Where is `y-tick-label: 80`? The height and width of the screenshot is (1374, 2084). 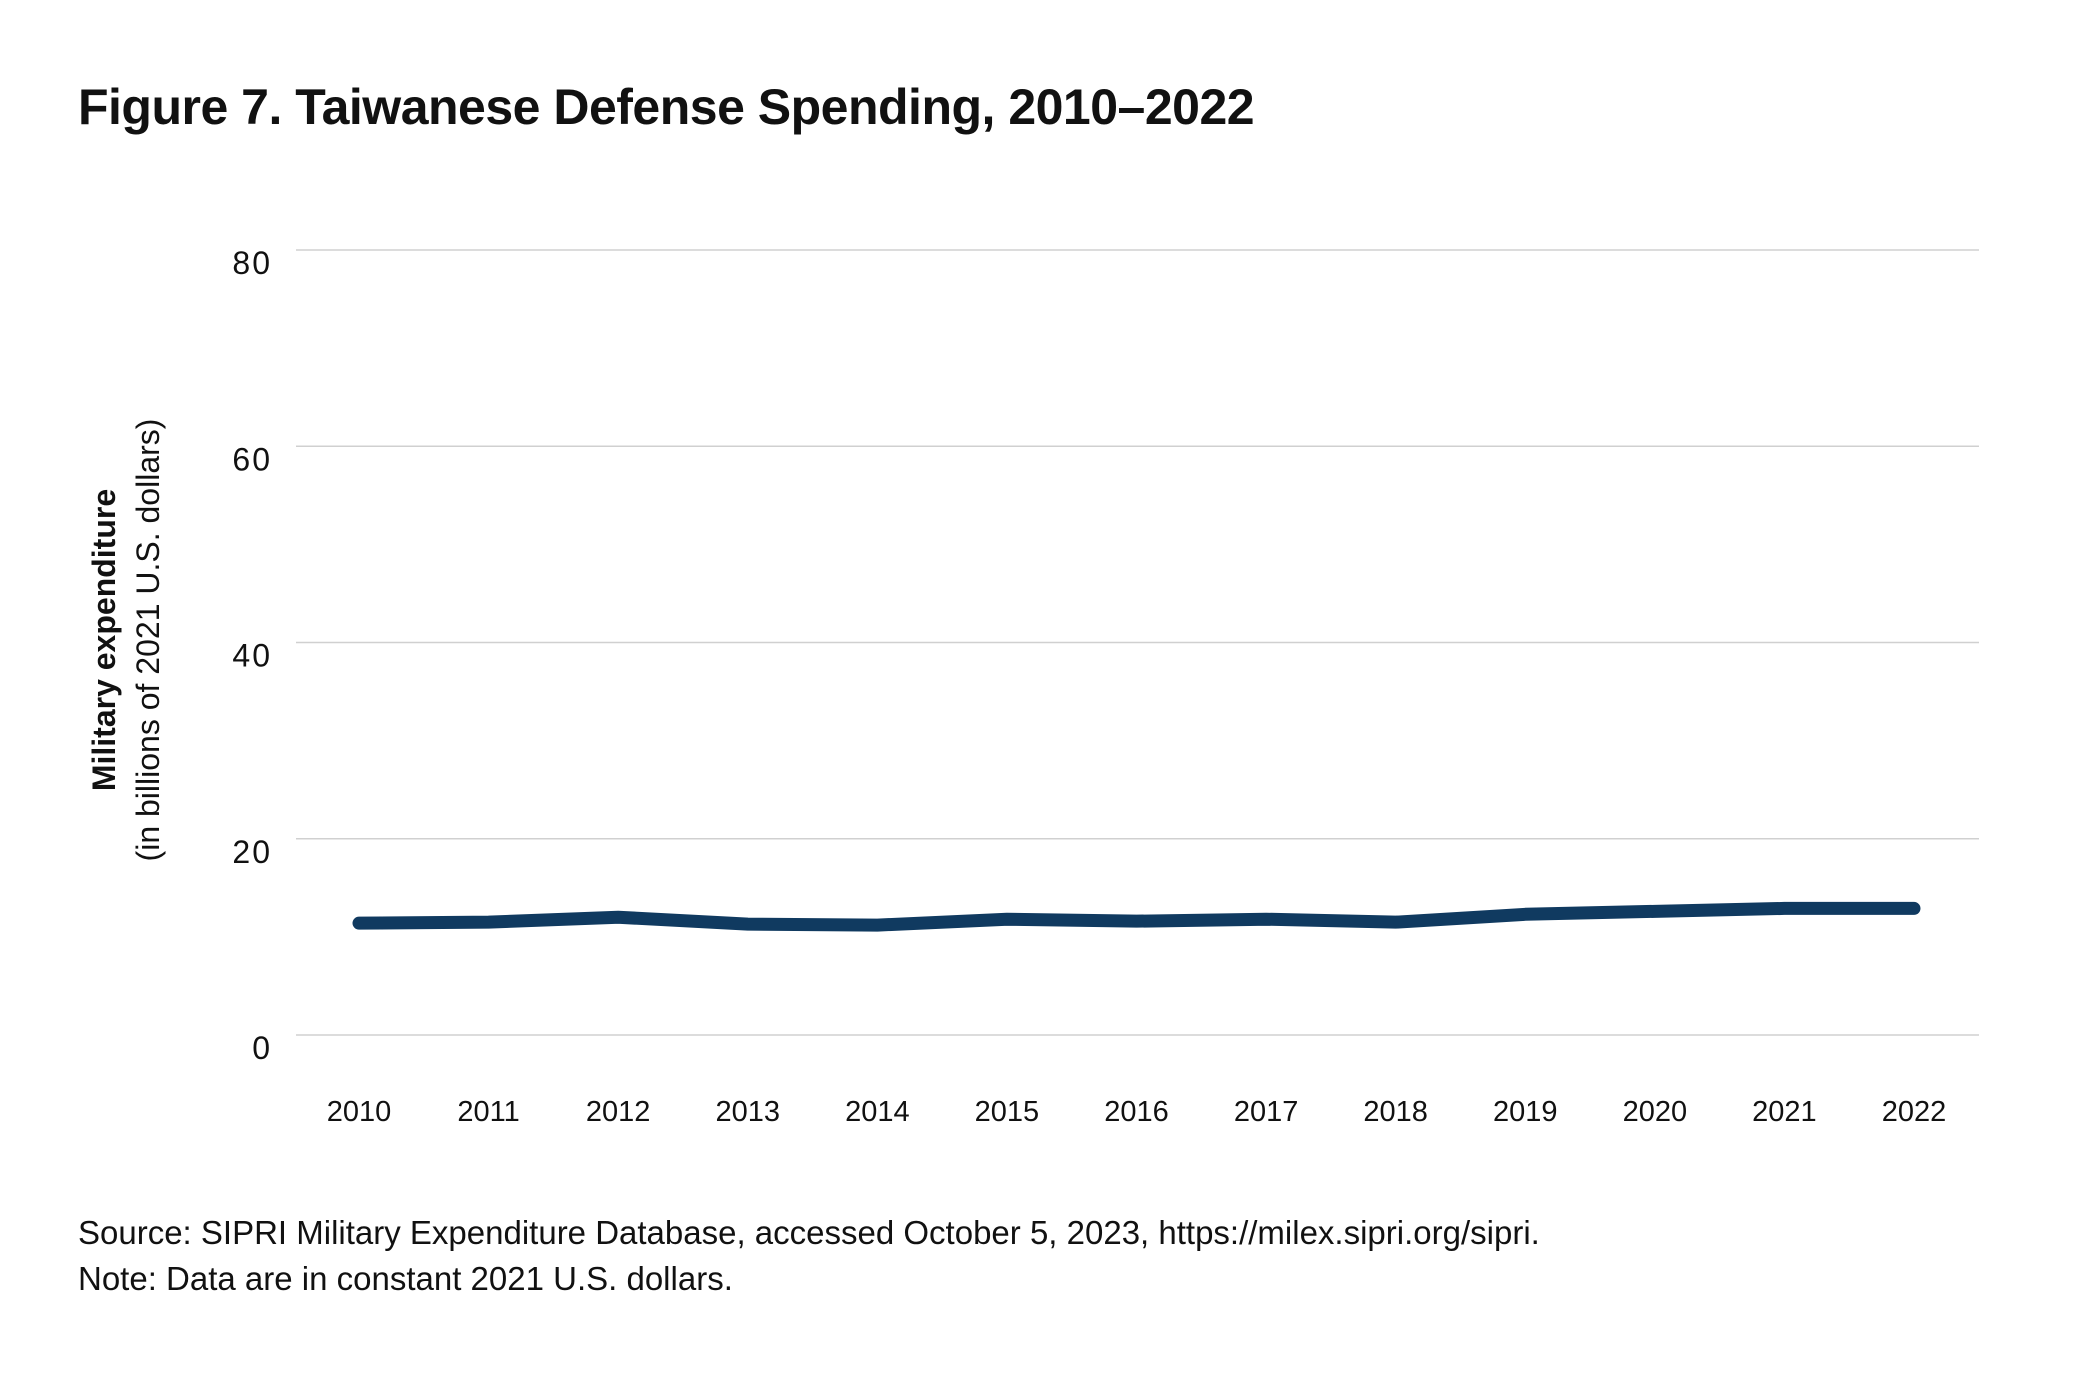
y-tick-label: 80 is located at coordinates (252, 263).